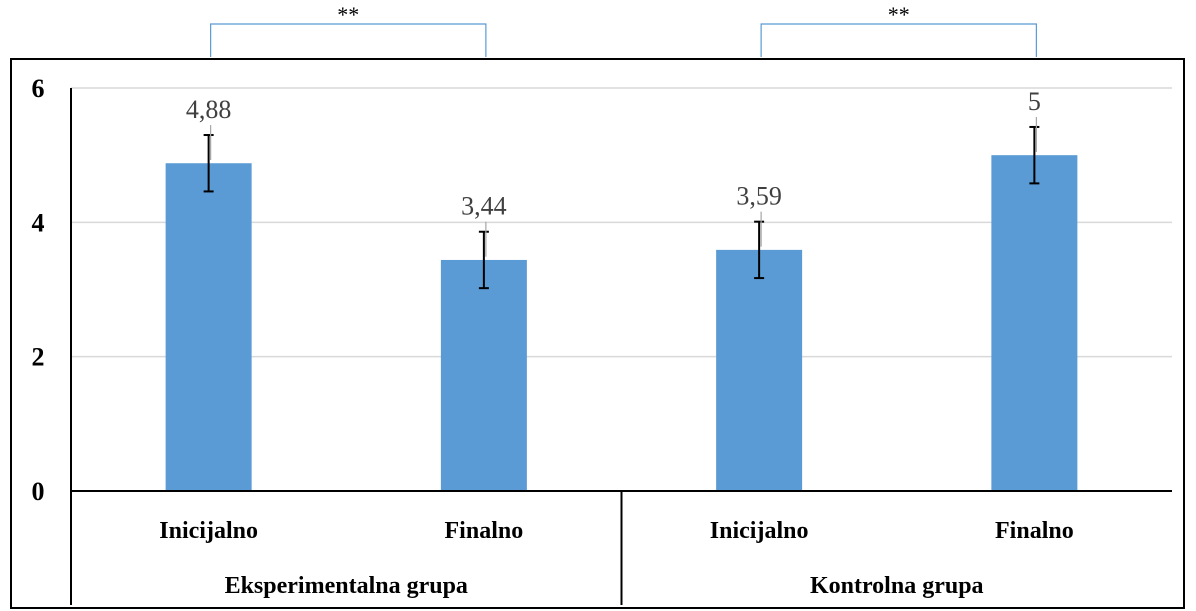 This screenshot has width=1196, height=611. I want to click on value-label: 3,44, so click(484, 206).